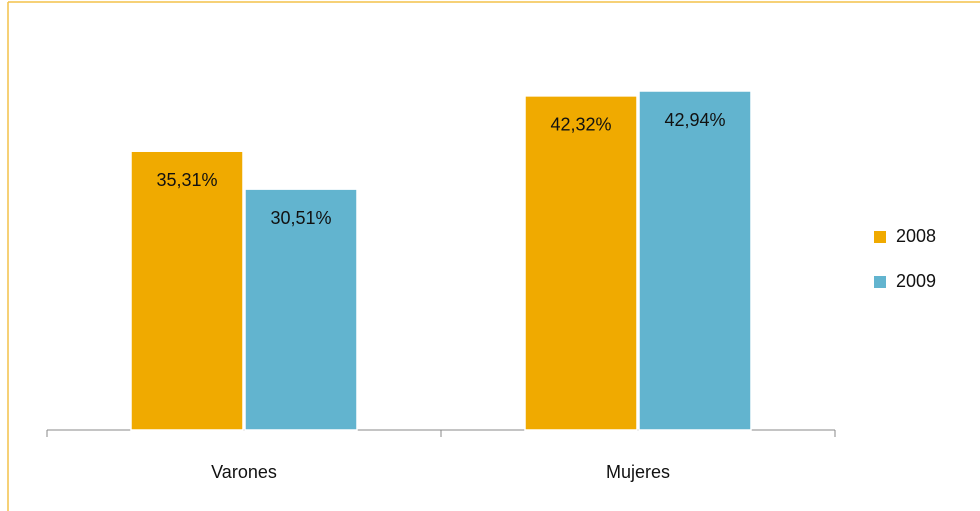 This screenshot has height=511, width=980. What do you see at coordinates (638, 472) in the screenshot?
I see `x-tick-label: Mujeres` at bounding box center [638, 472].